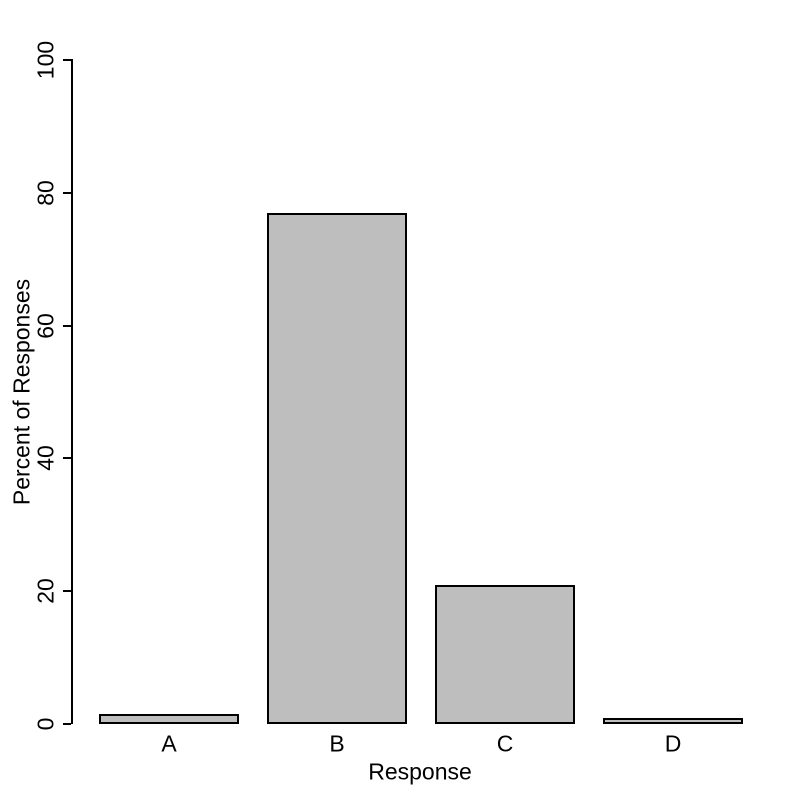 The height and width of the screenshot is (800, 800). What do you see at coordinates (45, 60) in the screenshot?
I see `y-tick-label: 100` at bounding box center [45, 60].